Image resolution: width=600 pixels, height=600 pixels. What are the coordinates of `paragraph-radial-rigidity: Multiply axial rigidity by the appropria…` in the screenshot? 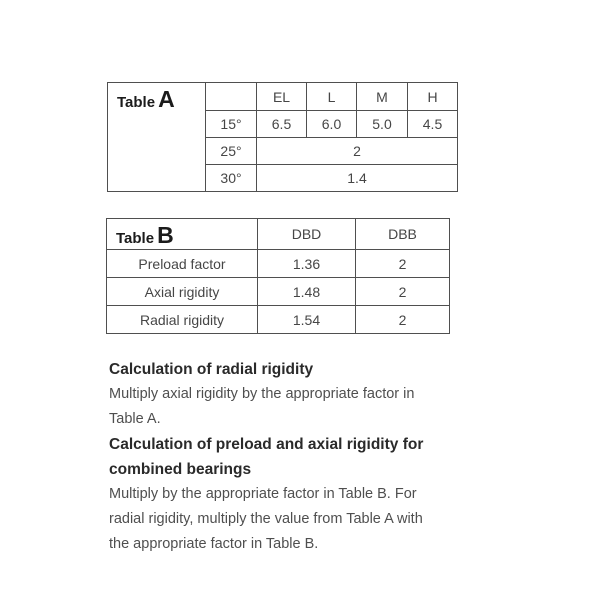 It's located at (289, 407).